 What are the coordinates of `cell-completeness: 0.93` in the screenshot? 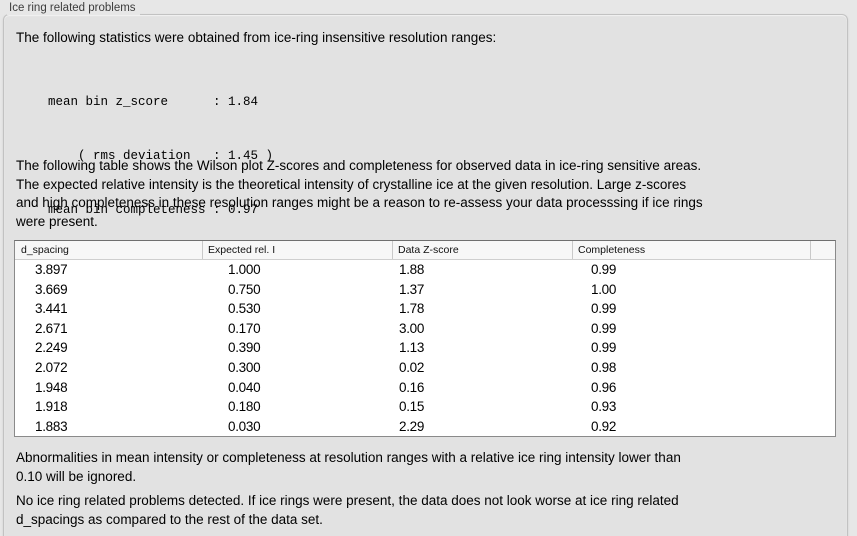 It's located at (604, 407).